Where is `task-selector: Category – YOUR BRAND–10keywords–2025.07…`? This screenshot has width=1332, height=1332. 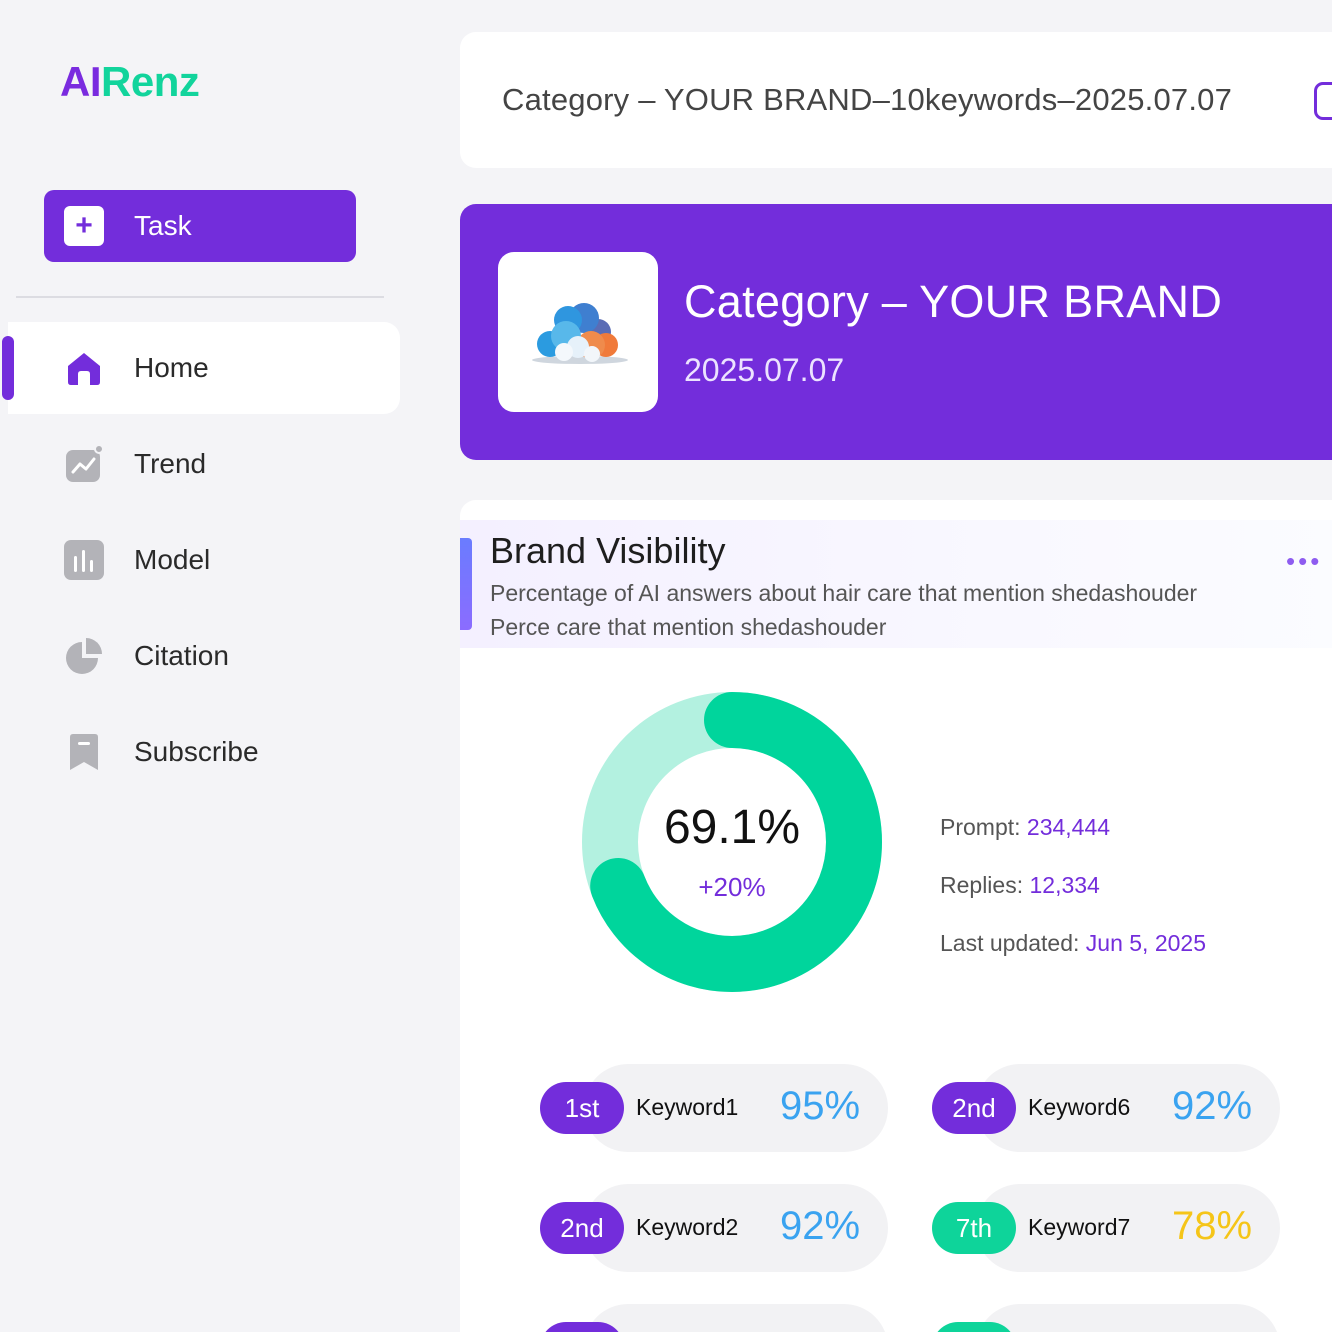
task-selector: Category – YOUR BRAND–10keywords–2025.07… is located at coordinates (896, 100).